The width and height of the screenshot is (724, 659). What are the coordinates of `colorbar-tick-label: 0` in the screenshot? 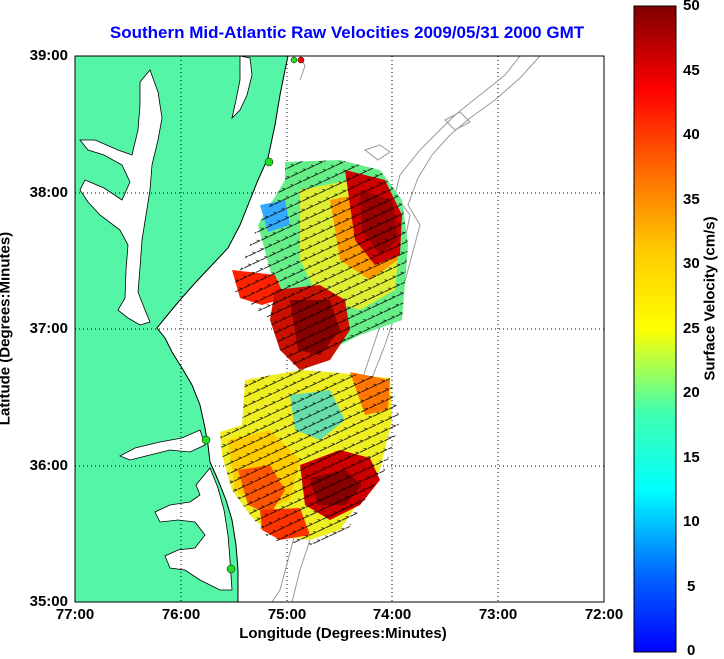 It's located at (691, 650).